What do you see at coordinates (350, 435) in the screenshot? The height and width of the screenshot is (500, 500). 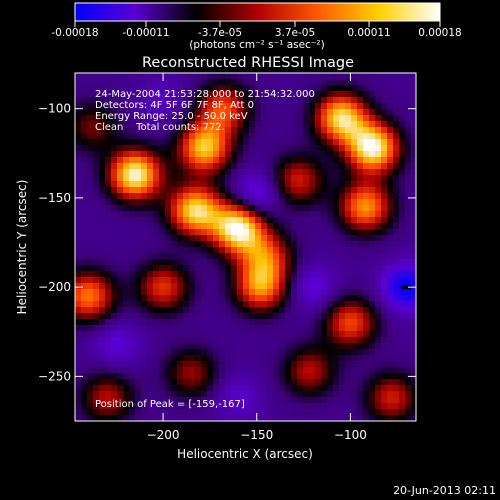 I see `x-tick-label: −100` at bounding box center [350, 435].